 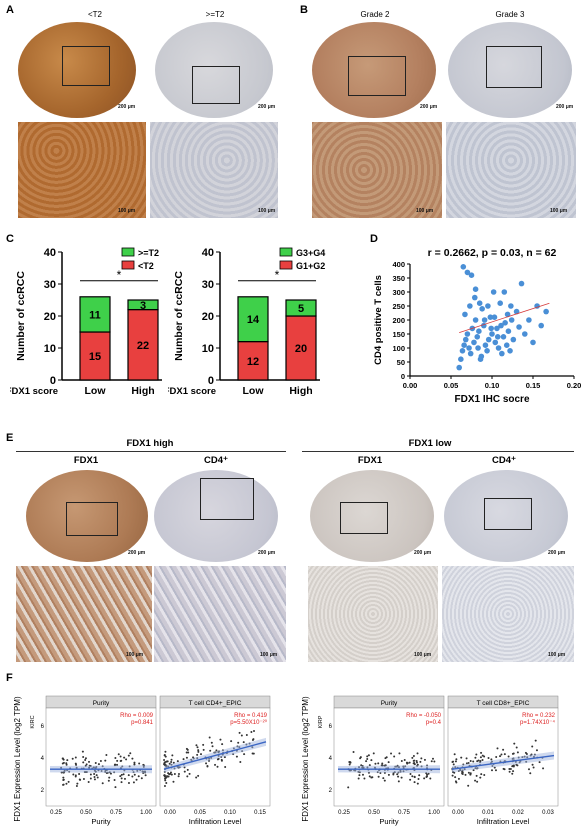 What do you see at coordinates (438, 451) in the screenshot?
I see `e-group-right-rule` at bounding box center [438, 451].